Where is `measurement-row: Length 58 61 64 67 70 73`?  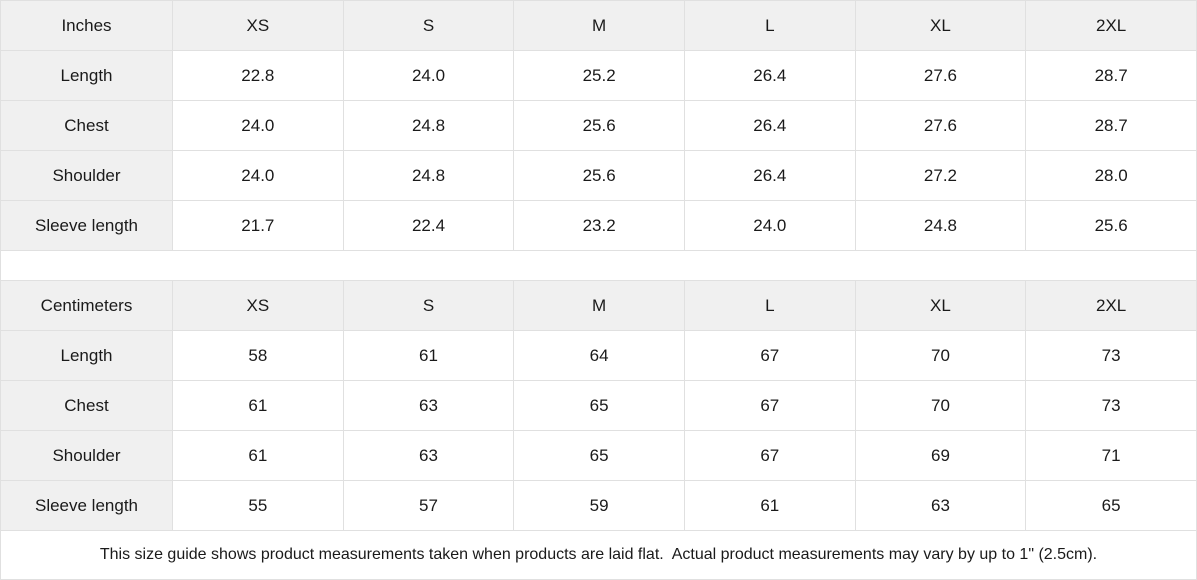
measurement-row: Length 58 61 64 67 70 73 is located at coordinates (598, 355).